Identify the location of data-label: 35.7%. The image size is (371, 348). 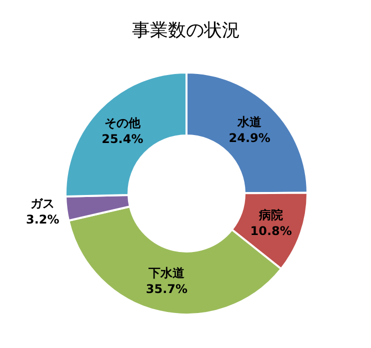
(167, 289).